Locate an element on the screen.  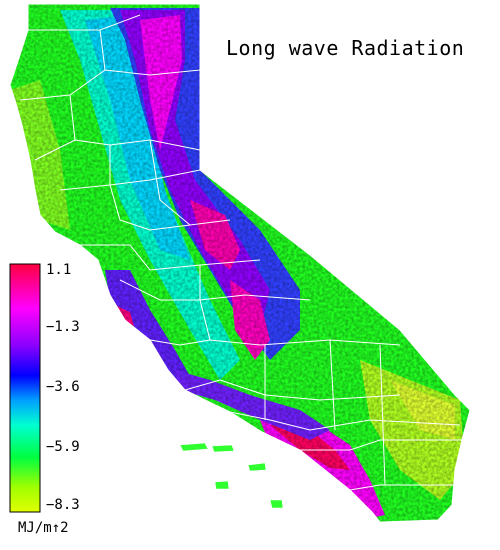
legend-tick-label: −3.6 is located at coordinates (63, 387).